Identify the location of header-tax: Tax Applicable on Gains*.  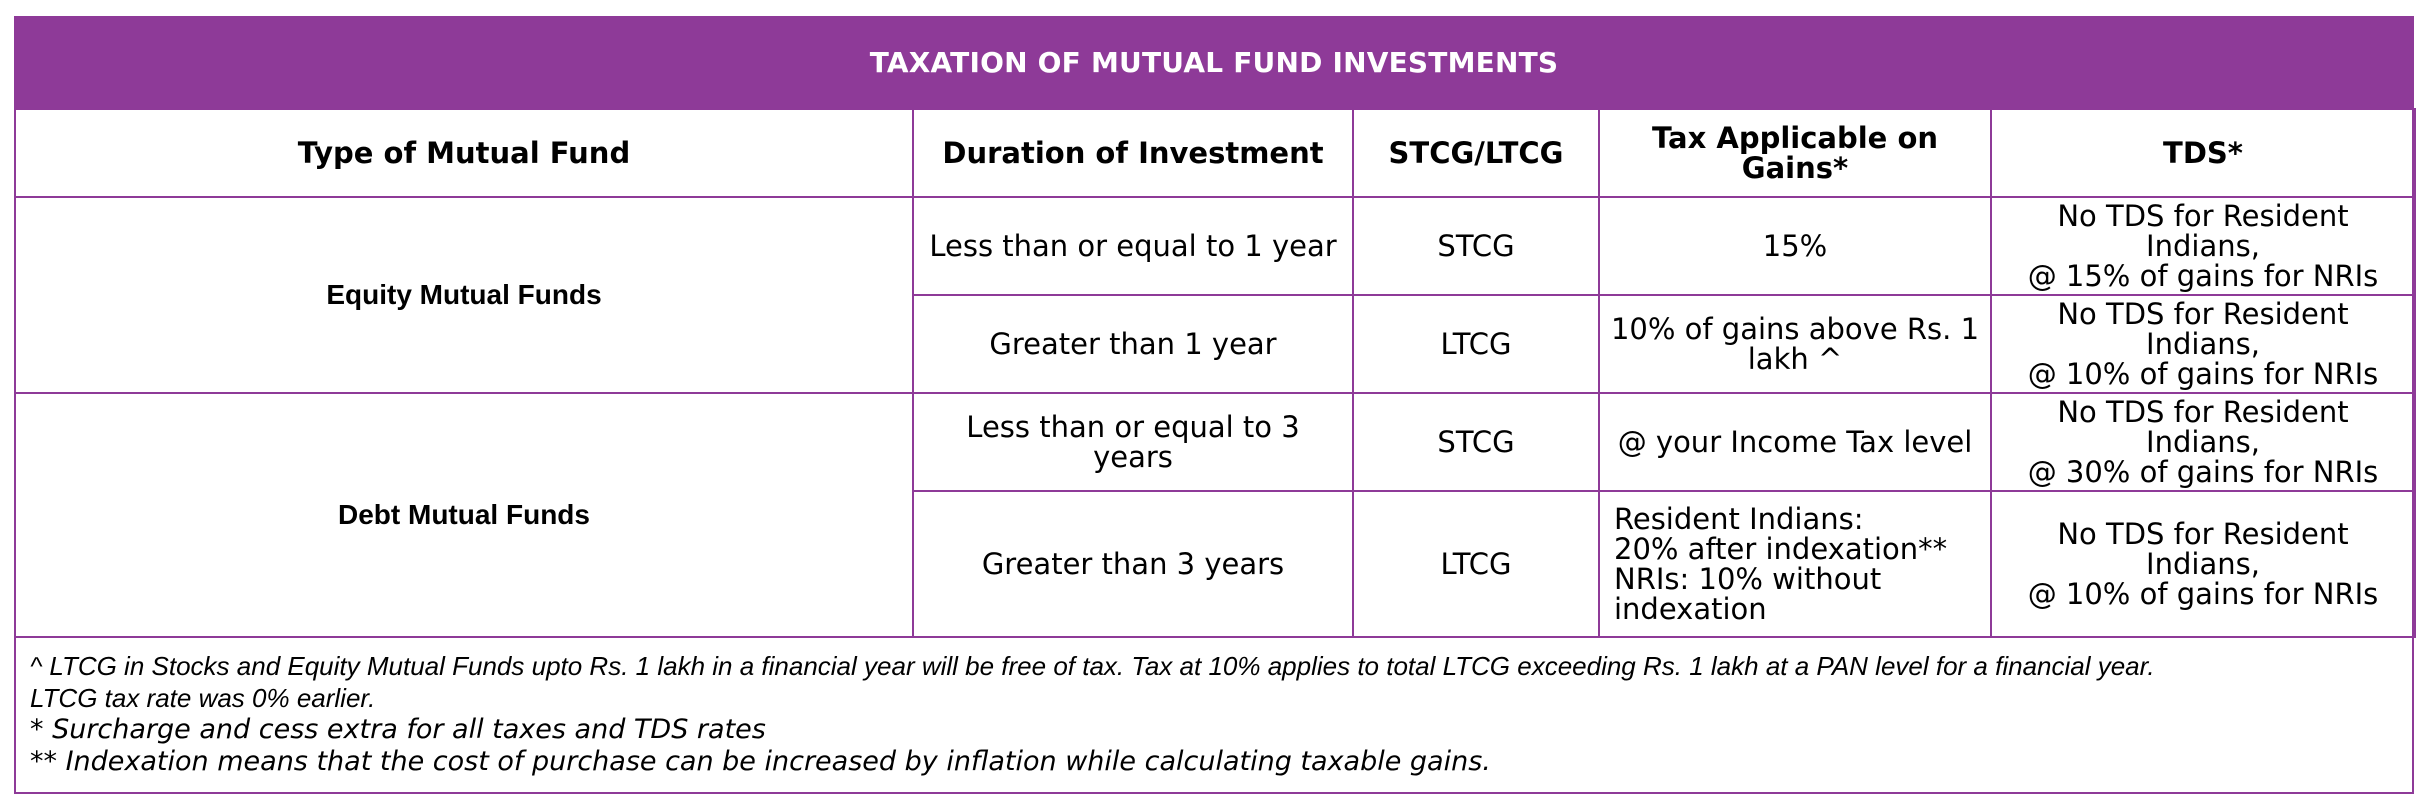
(1795, 153).